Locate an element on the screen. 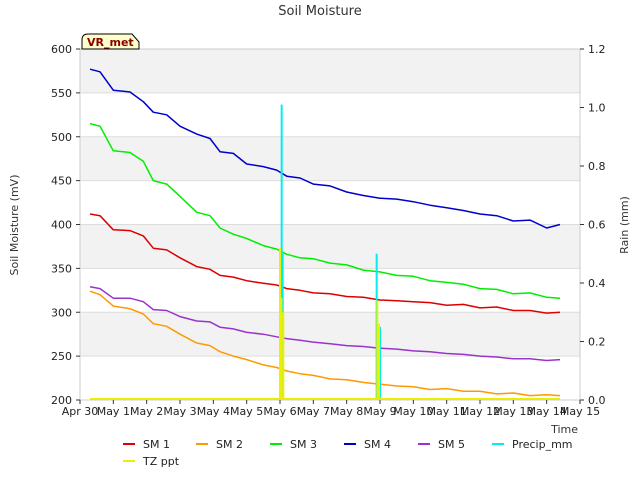  legend-label-tz-ppt: TZ ppt is located at coordinates (161, 461).